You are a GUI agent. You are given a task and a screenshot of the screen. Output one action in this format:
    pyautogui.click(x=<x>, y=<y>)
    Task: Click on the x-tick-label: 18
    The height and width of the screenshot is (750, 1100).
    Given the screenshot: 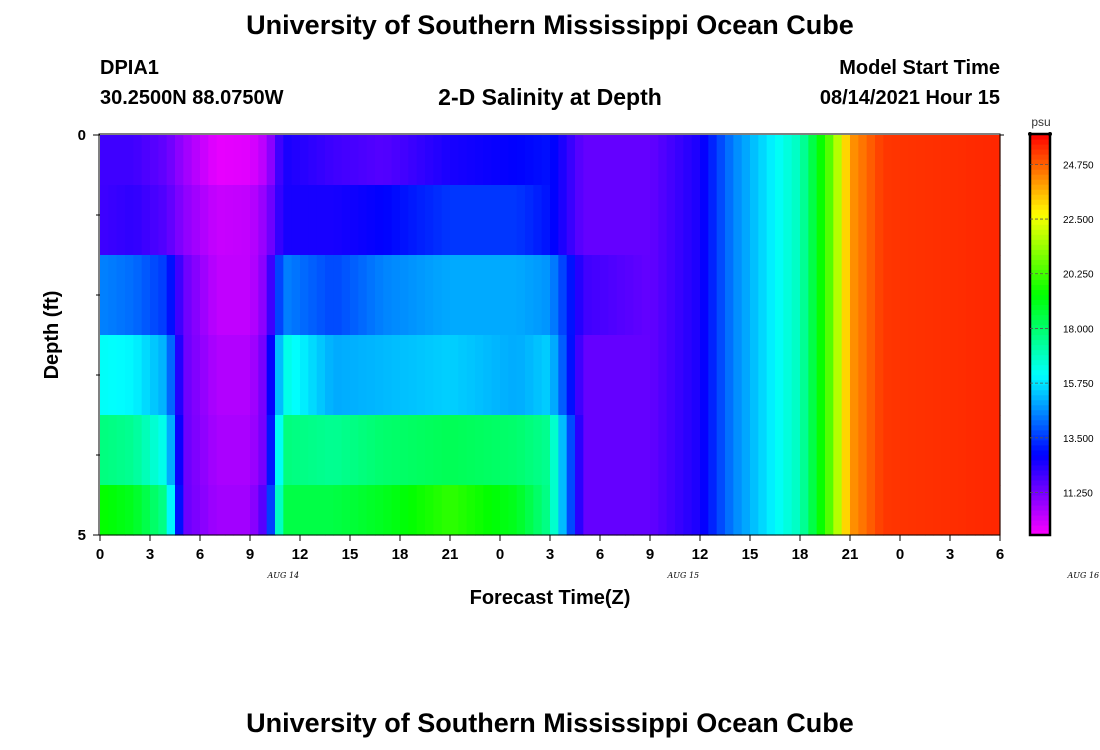 What is the action you would take?
    pyautogui.click(x=400, y=554)
    